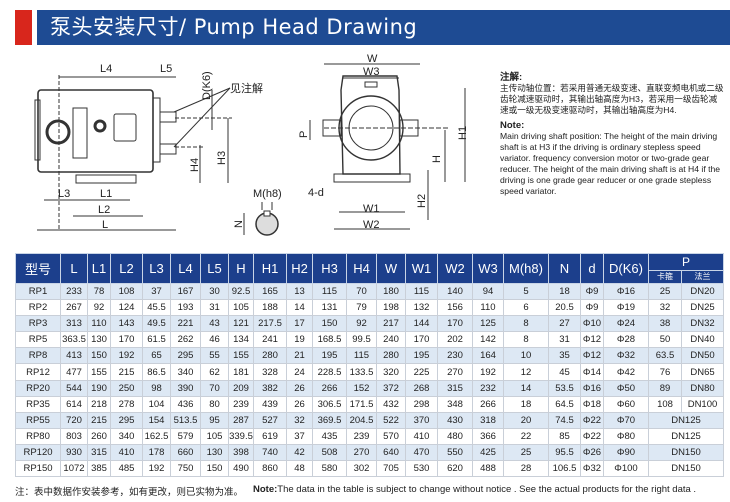 The image size is (730, 502). I want to click on table-cell: 14, so click(299, 308).